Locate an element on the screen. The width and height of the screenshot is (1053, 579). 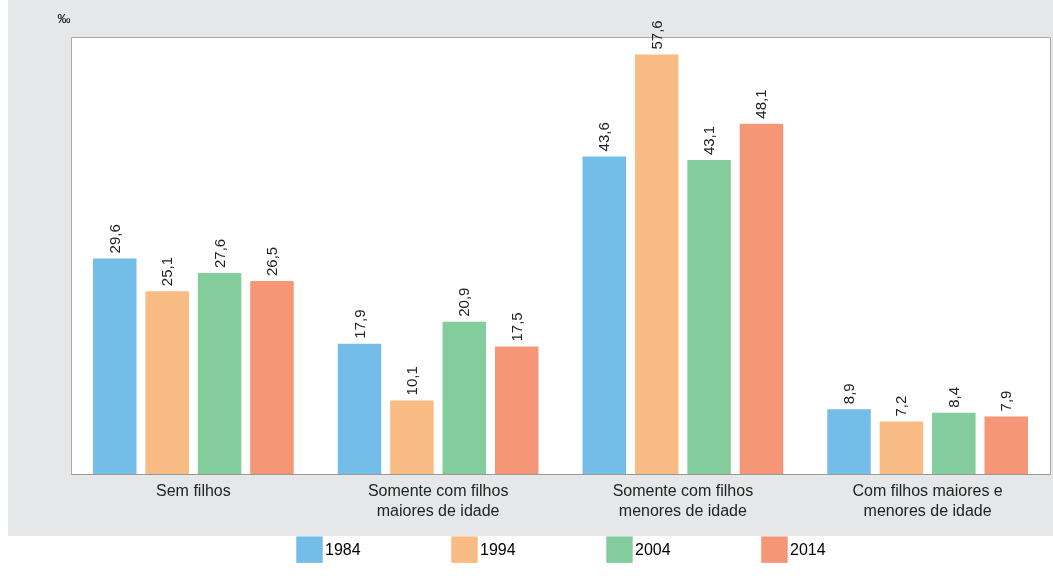
data-label: 8,9 is located at coordinates (849, 394).